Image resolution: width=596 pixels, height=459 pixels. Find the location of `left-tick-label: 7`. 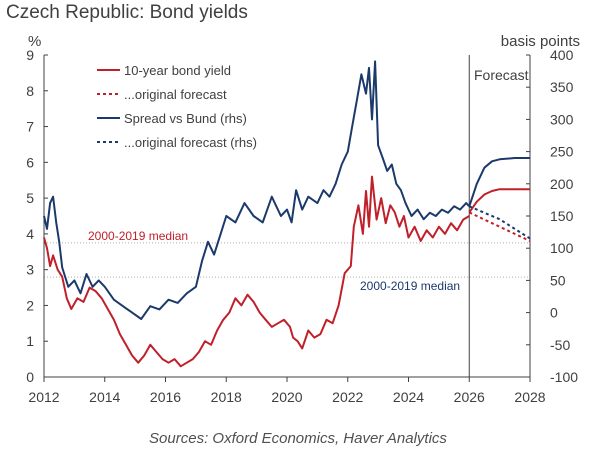

left-tick-label: 7 is located at coordinates (30, 127).